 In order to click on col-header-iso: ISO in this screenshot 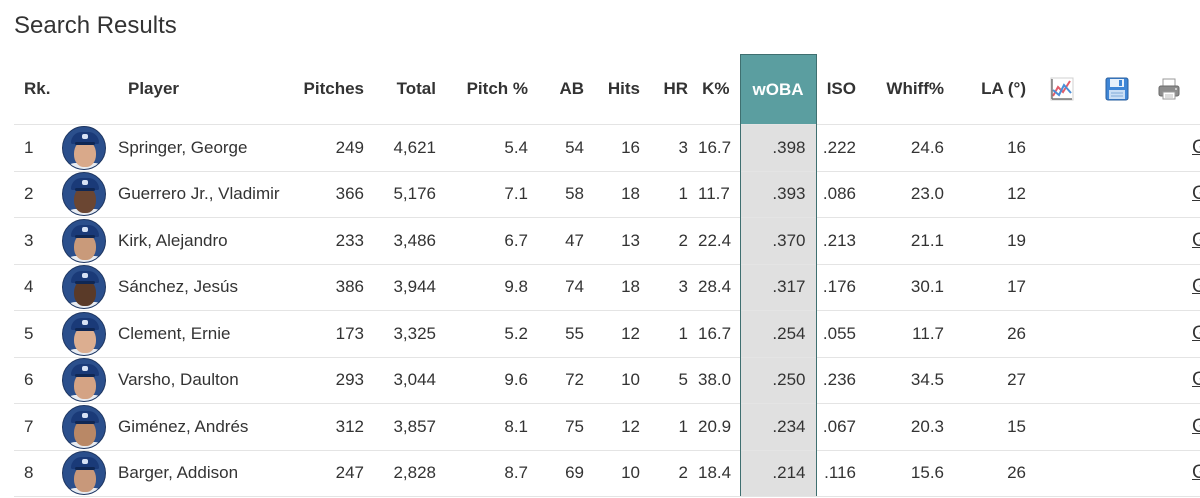, I will do `click(841, 89)`.